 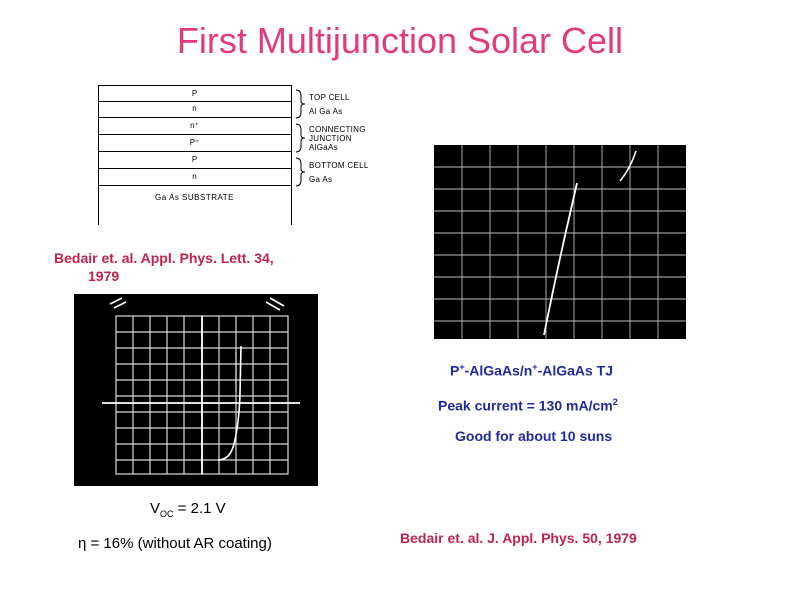 I want to click on layer-p-bottom: P, so click(x=194, y=160).